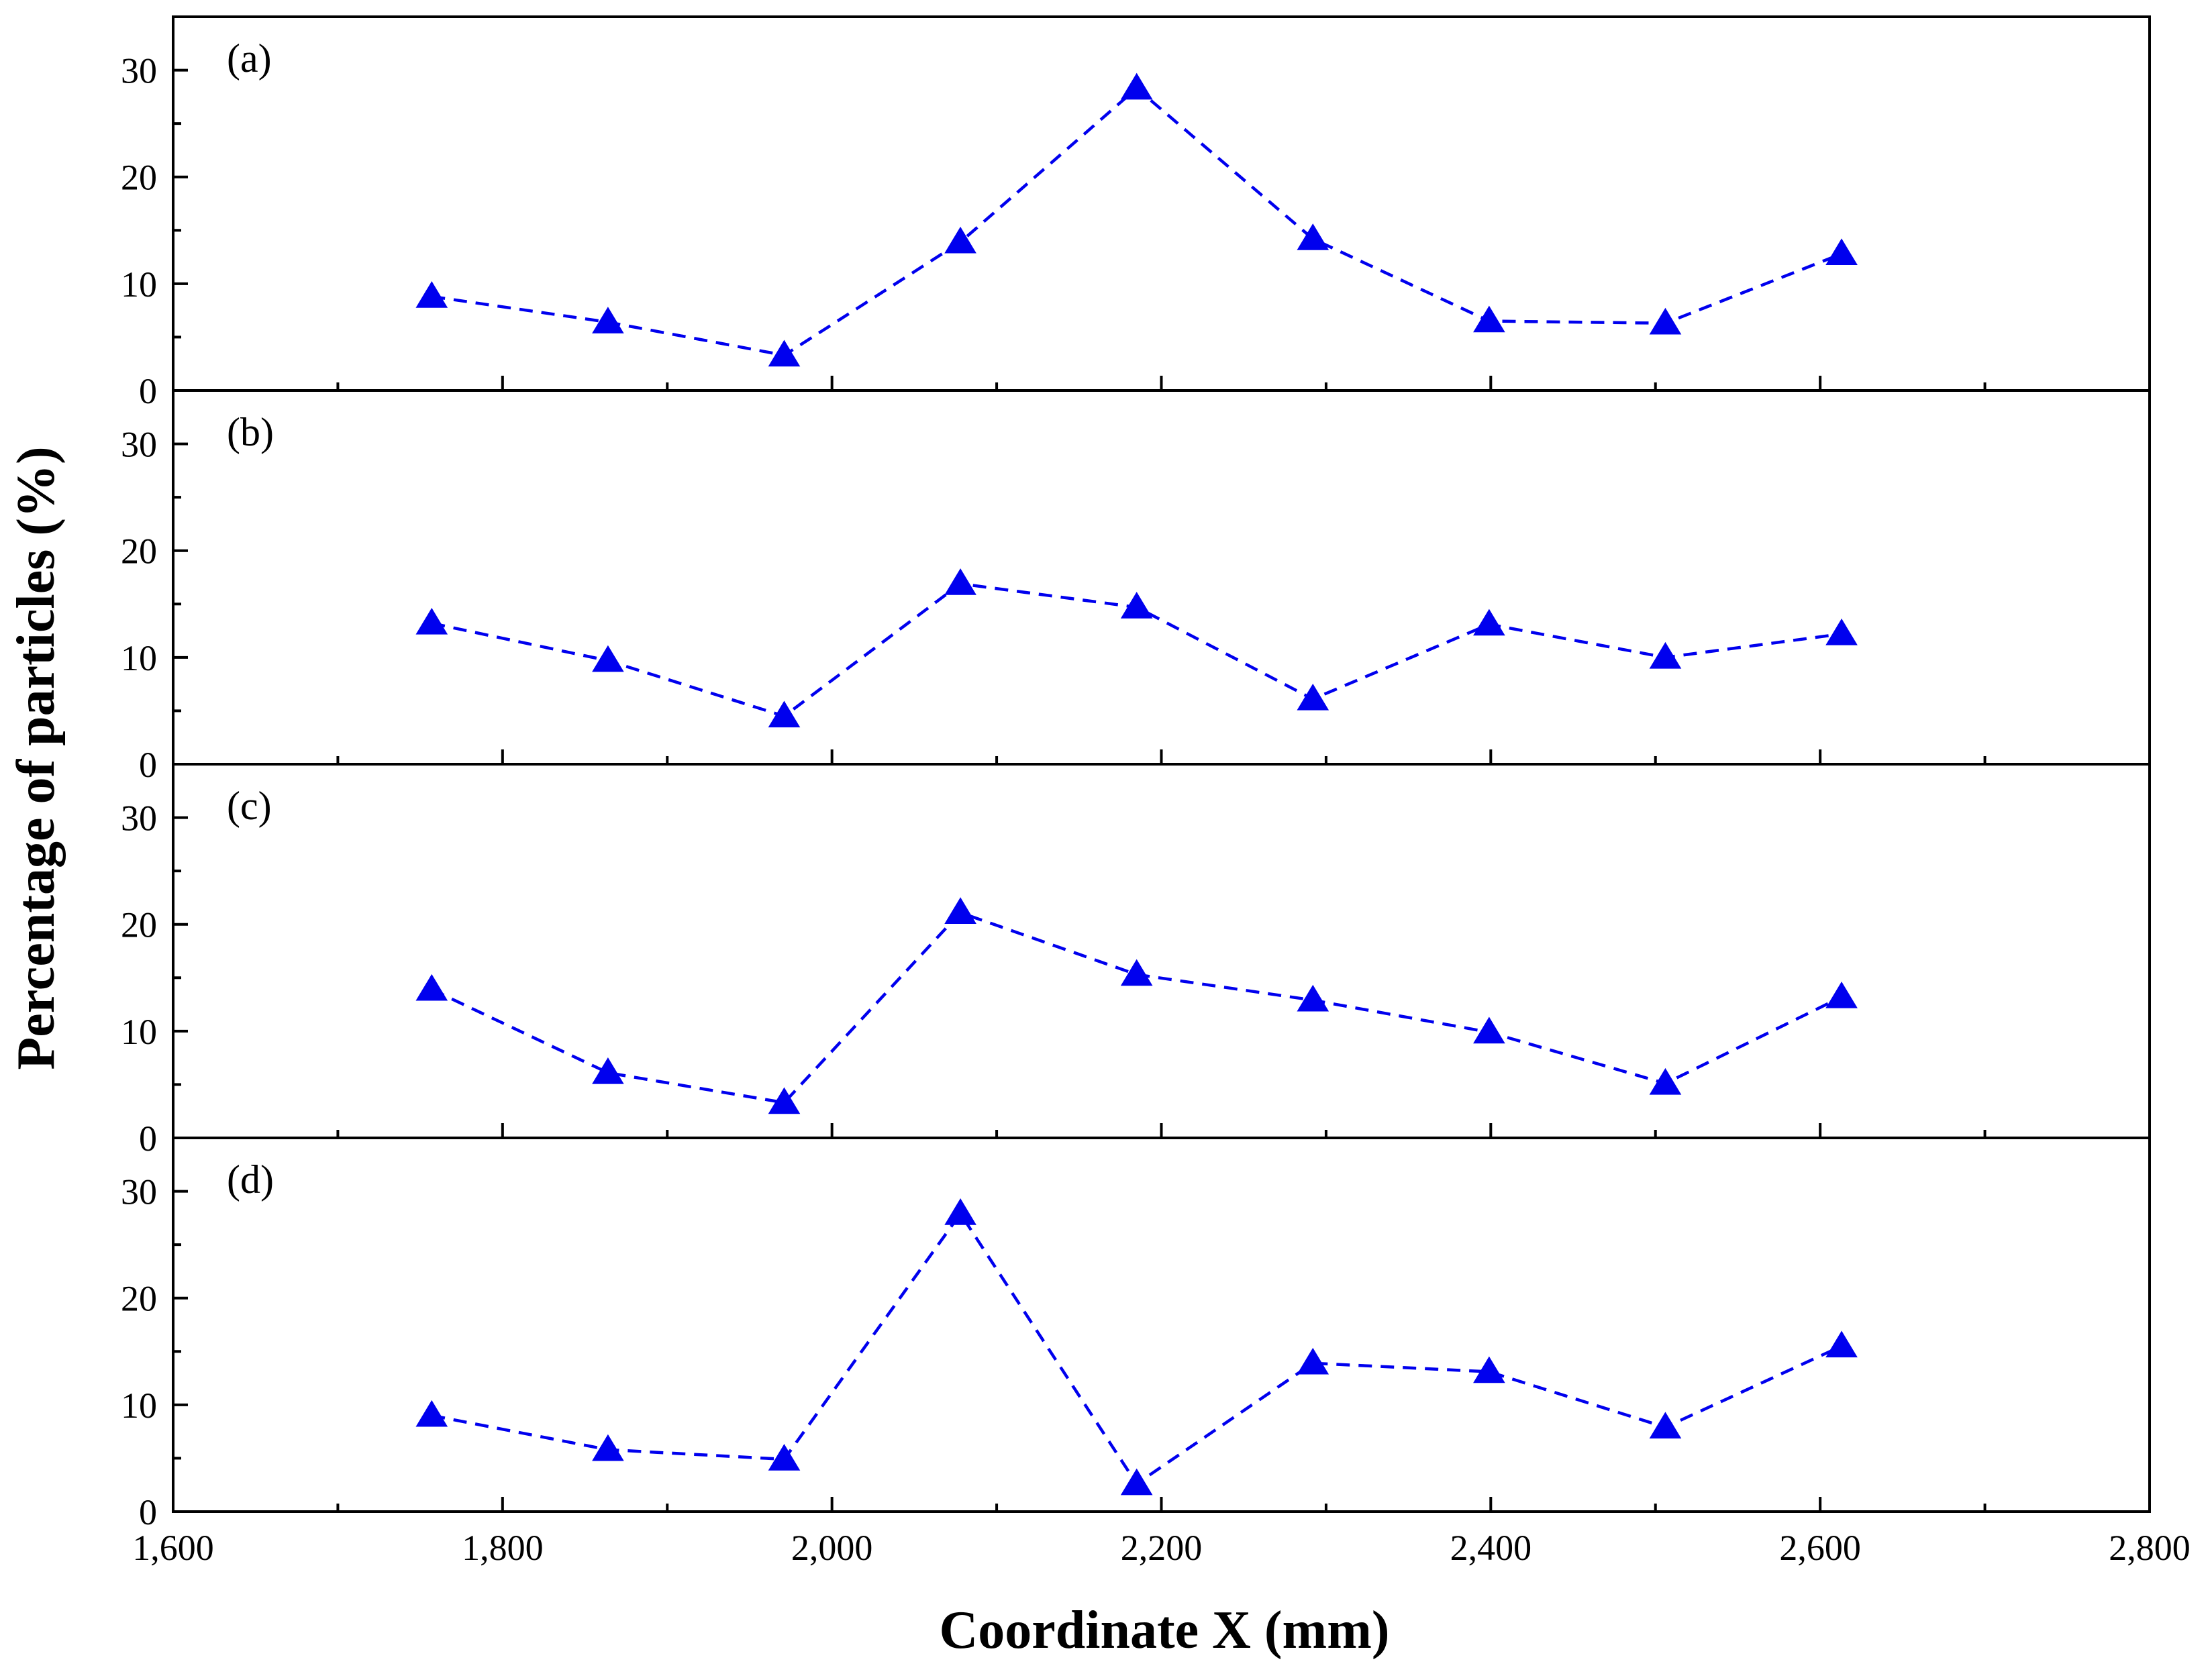 The height and width of the screenshot is (1678, 2212). What do you see at coordinates (251, 1179) in the screenshot?
I see `panel-label: (d)` at bounding box center [251, 1179].